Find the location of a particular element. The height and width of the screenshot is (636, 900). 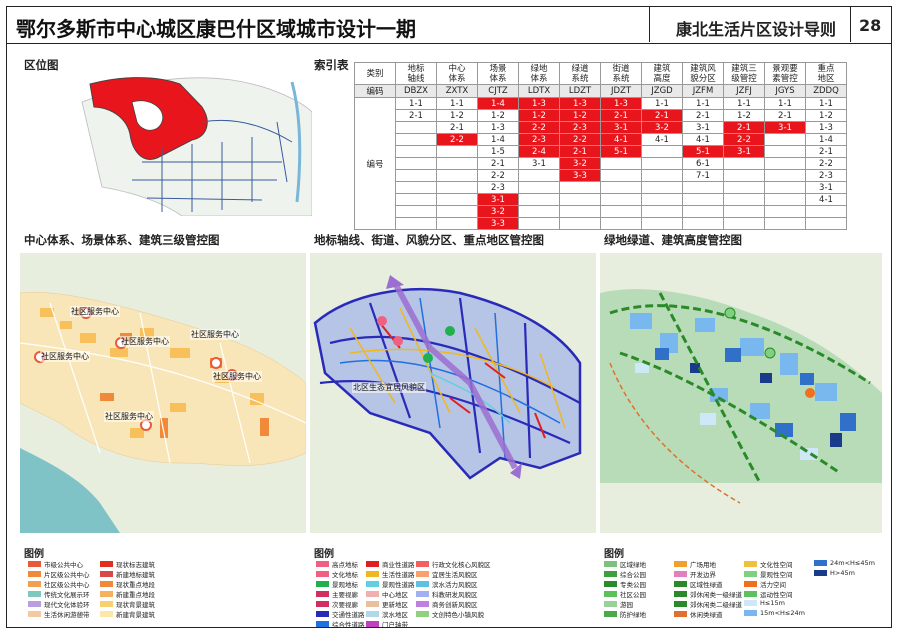

legend-item: 主要视廊 is located at coordinates (337, 594).